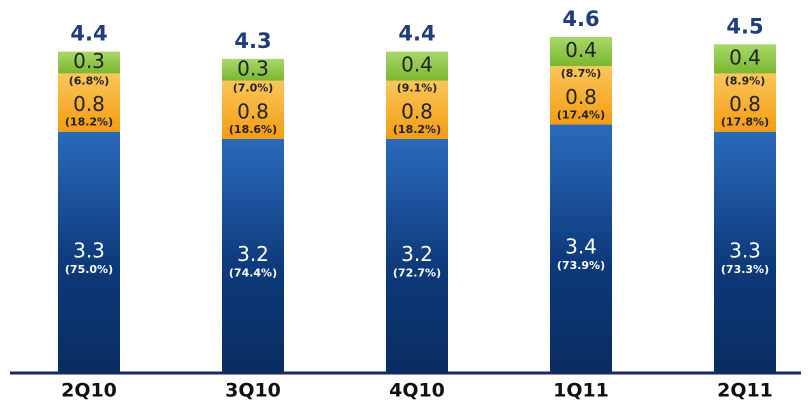 The width and height of the screenshot is (811, 405). What do you see at coordinates (89, 269) in the screenshot?
I see `segment-share-label: (75.0%)` at bounding box center [89, 269].